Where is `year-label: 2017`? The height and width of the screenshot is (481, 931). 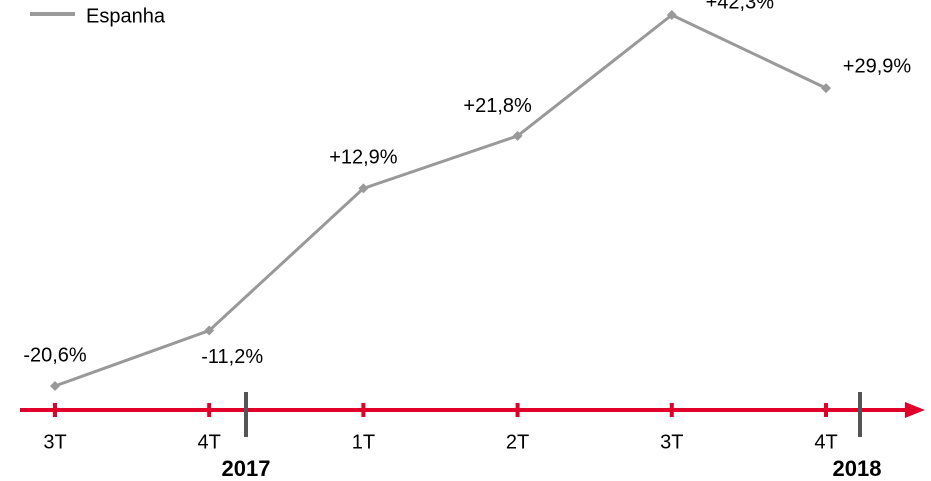
year-label: 2017 is located at coordinates (246, 468).